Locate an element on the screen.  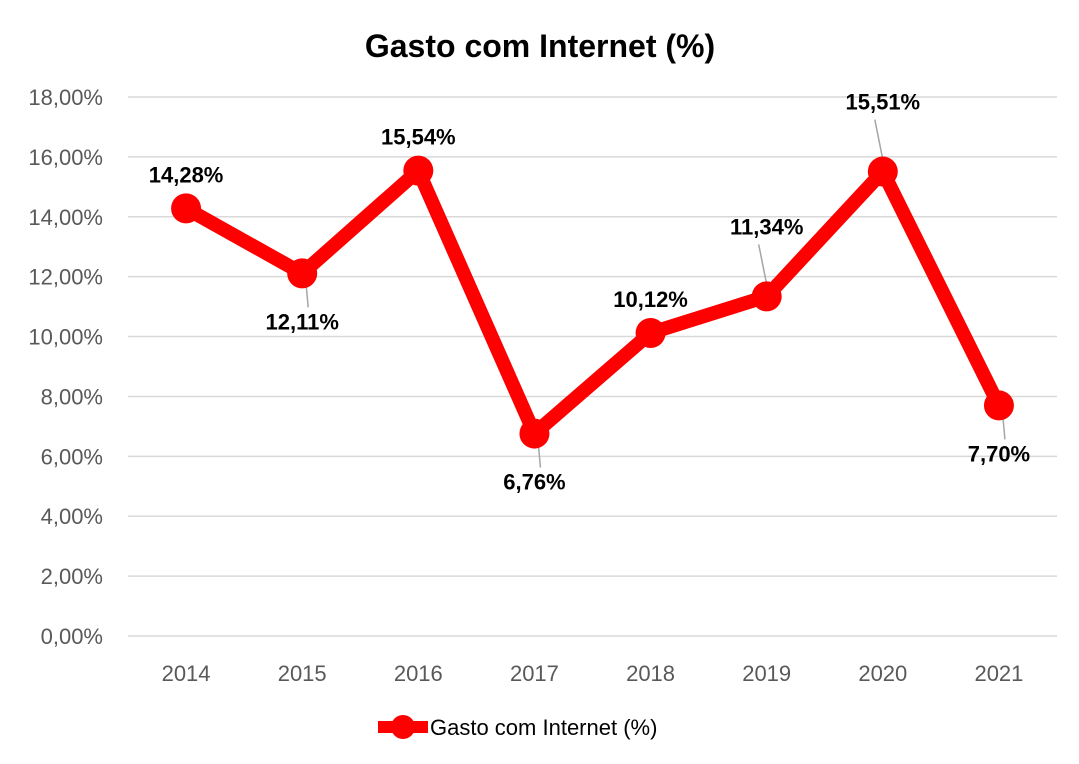
y-tick-label: 18,00% is located at coordinates (65, 97).